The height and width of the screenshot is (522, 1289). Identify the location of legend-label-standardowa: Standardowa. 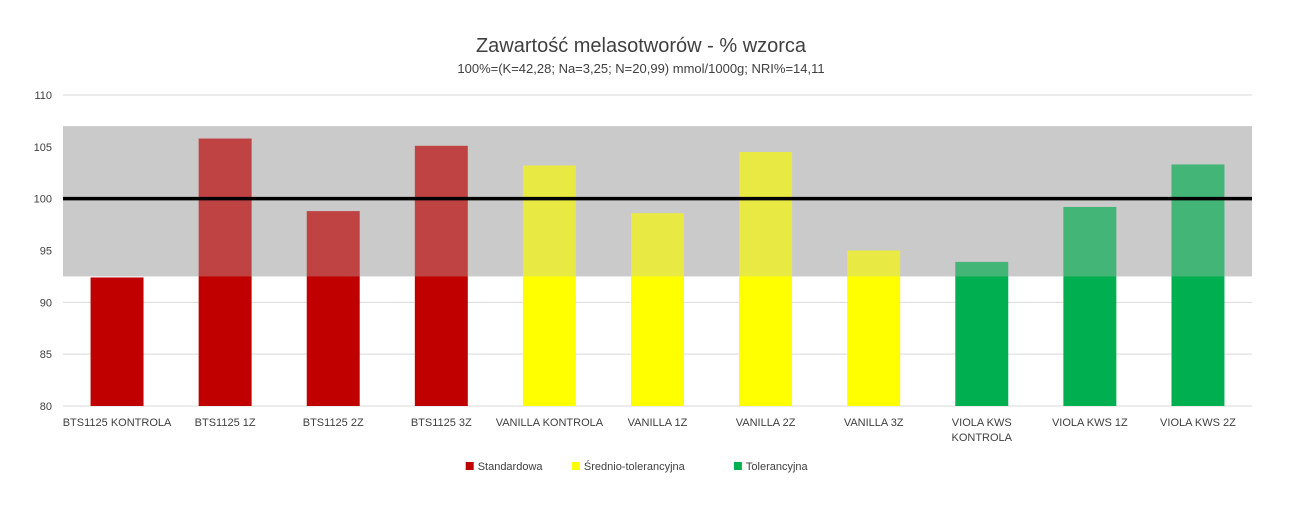
(511, 467).